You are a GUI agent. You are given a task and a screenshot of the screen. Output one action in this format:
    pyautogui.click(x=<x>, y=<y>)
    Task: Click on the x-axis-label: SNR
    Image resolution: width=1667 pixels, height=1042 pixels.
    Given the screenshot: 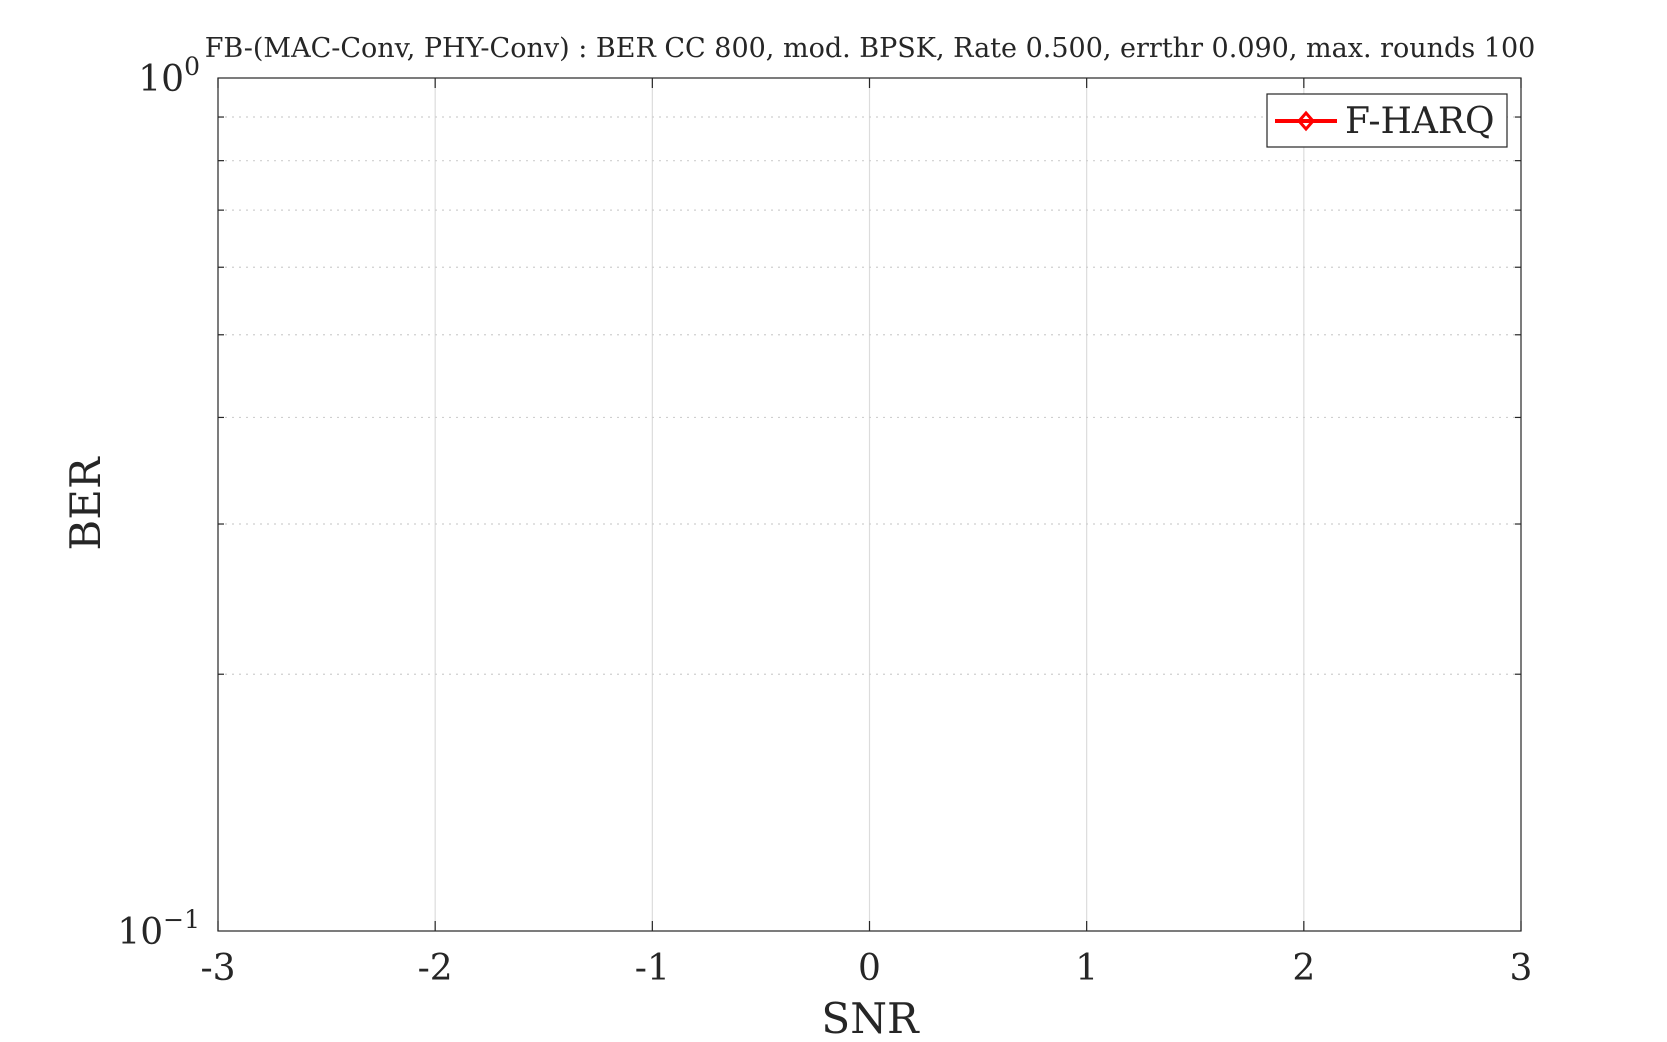 What is the action you would take?
    pyautogui.click(x=870, y=1018)
    